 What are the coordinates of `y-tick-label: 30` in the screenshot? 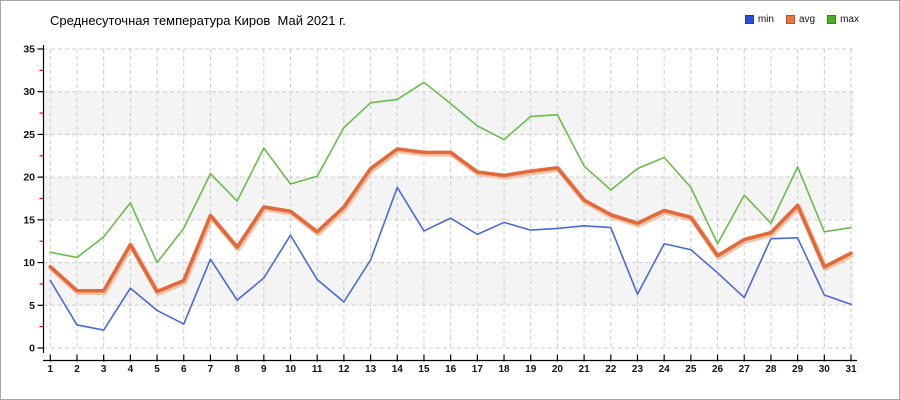 It's located at (29, 92).